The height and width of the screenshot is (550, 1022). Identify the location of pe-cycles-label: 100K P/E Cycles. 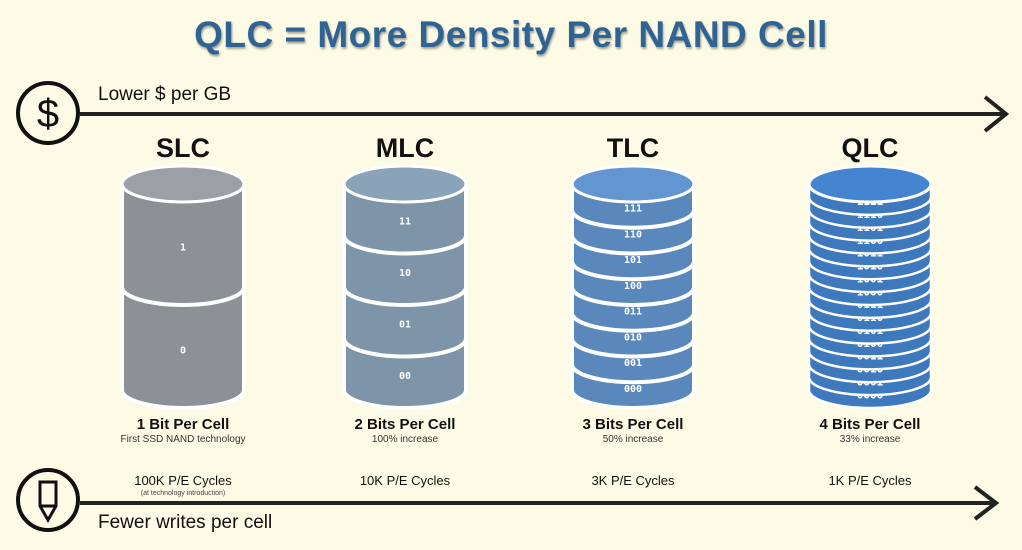
(183, 480).